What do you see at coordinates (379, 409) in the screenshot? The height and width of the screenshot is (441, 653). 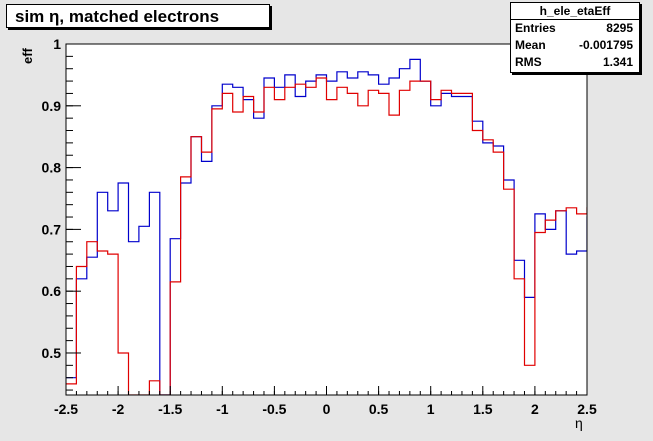 I see `x-tick-label: 0.5` at bounding box center [379, 409].